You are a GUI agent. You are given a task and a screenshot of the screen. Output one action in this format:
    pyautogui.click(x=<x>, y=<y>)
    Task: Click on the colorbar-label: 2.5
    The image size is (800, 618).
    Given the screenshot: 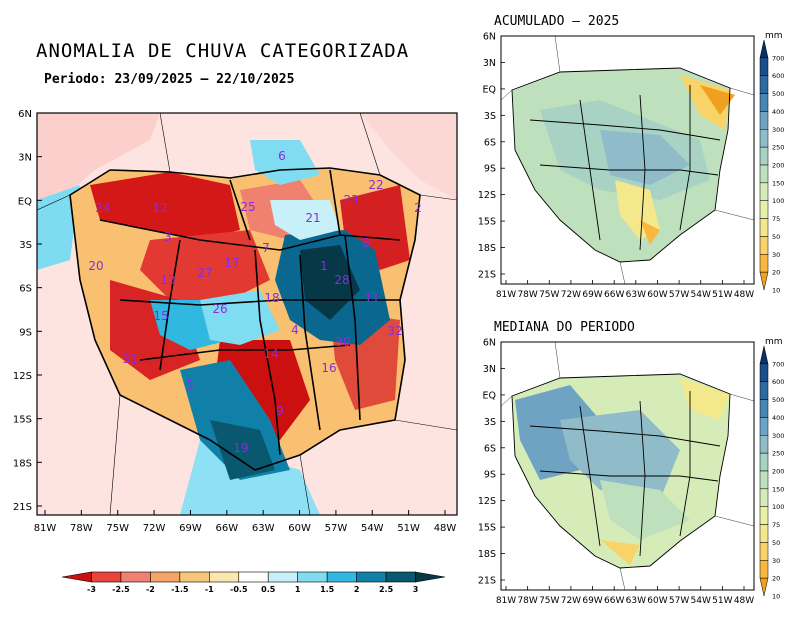 What is the action you would take?
    pyautogui.click(x=386, y=589)
    